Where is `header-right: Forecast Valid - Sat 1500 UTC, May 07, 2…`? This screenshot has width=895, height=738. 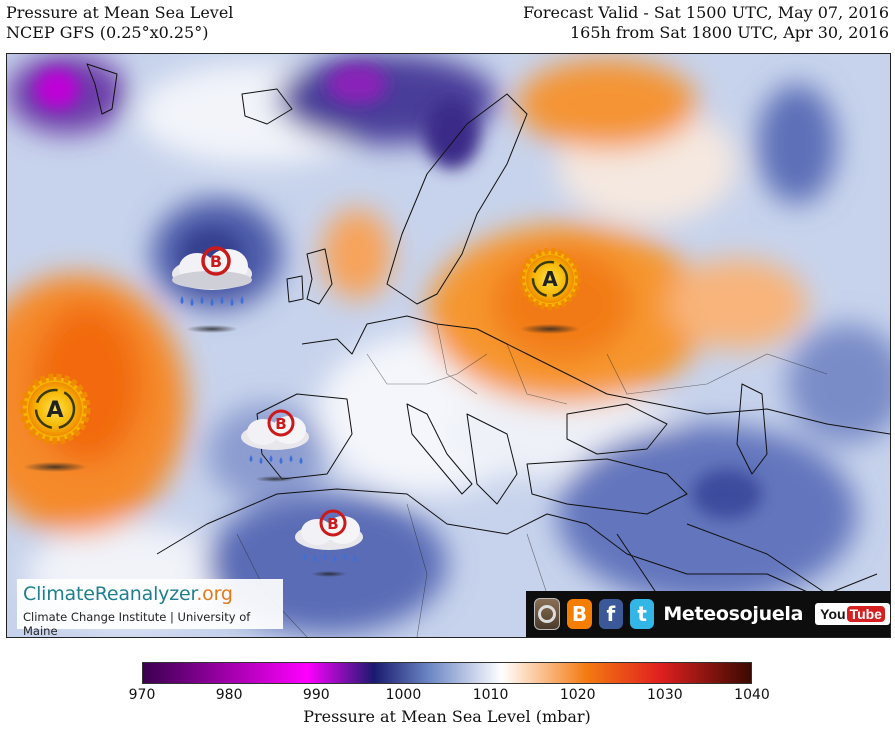 header-right: Forecast Valid - Sat 1500 UTC, May 07, 2… is located at coordinates (706, 23).